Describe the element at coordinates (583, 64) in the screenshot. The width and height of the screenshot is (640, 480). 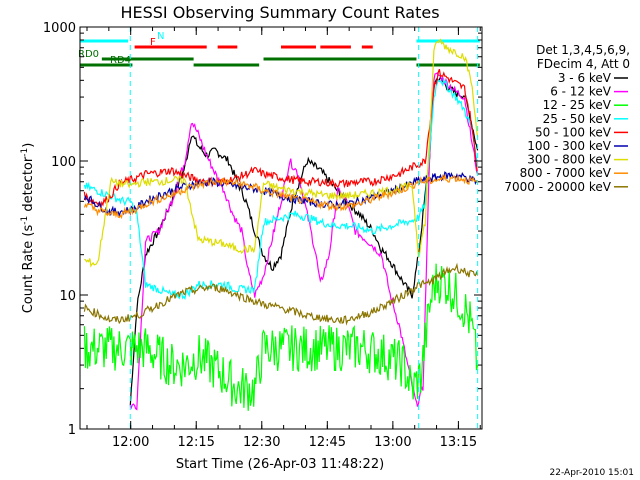
I see `legend-header-line2: FDecim 4, Att 0` at that location.